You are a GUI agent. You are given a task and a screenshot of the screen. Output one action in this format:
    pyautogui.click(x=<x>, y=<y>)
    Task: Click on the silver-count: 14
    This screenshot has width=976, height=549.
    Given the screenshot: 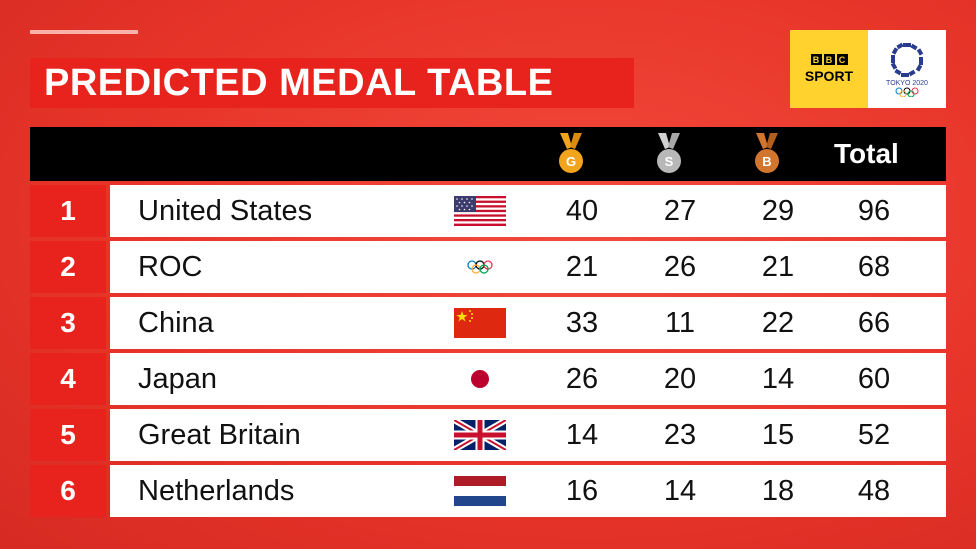 What is the action you would take?
    pyautogui.click(x=680, y=491)
    